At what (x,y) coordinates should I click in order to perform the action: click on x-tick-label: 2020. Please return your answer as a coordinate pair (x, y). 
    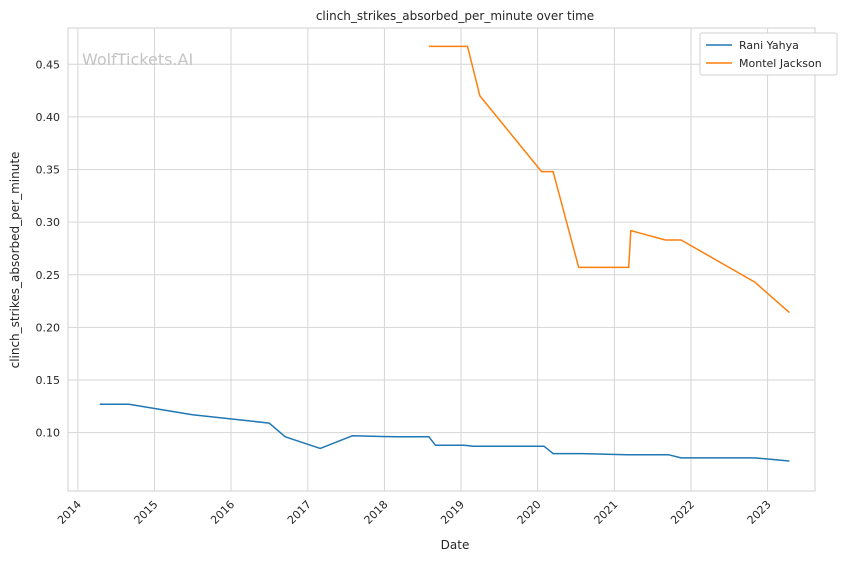
    Looking at the image, I should click on (529, 512).